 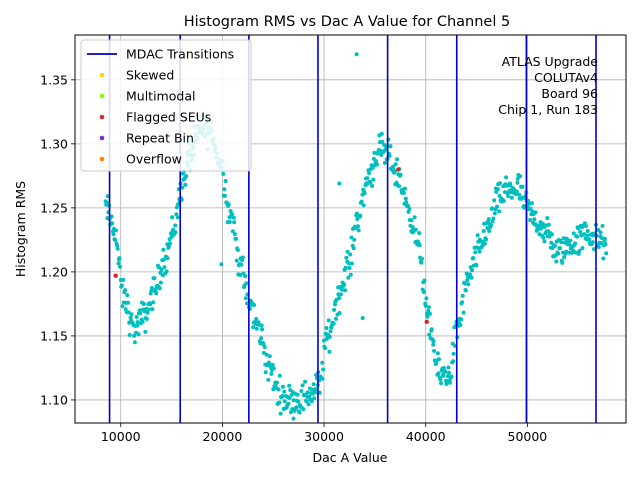 I want to click on x-tick-label: 30000, so click(x=324, y=436).